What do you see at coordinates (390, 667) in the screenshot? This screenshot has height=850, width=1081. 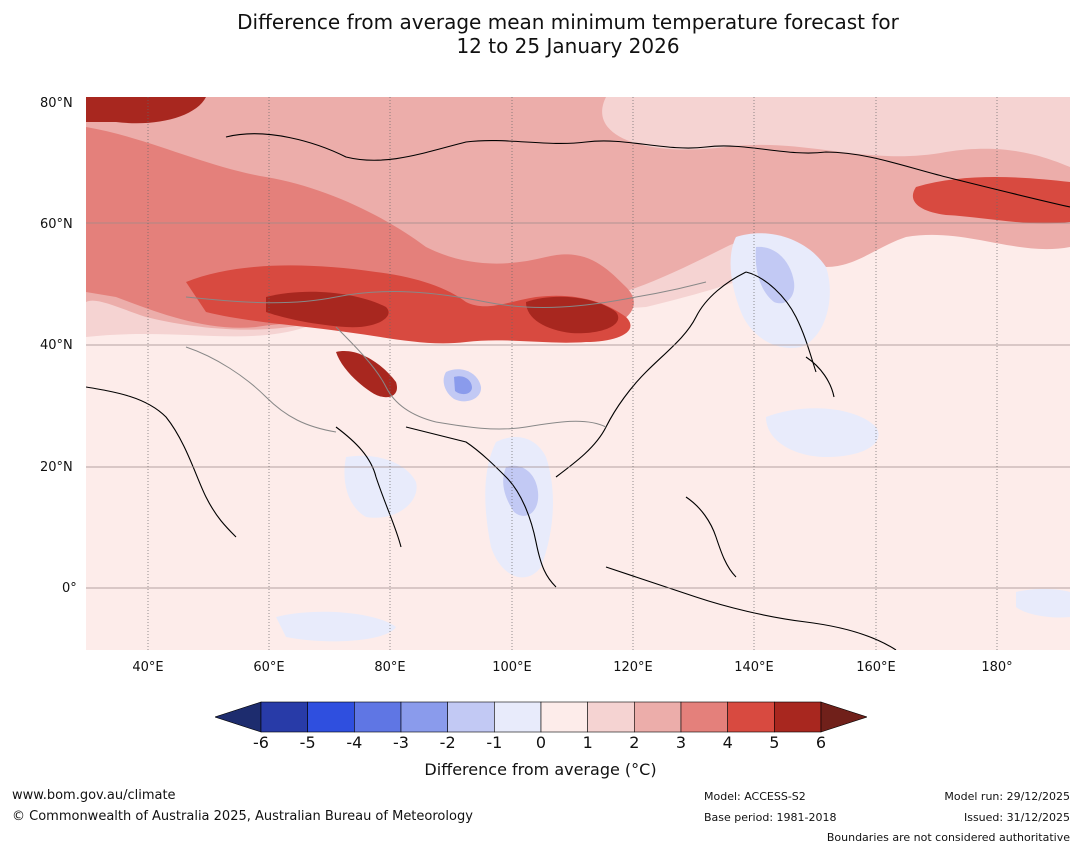 I see `lon-label-80e: 80°E` at bounding box center [390, 667].